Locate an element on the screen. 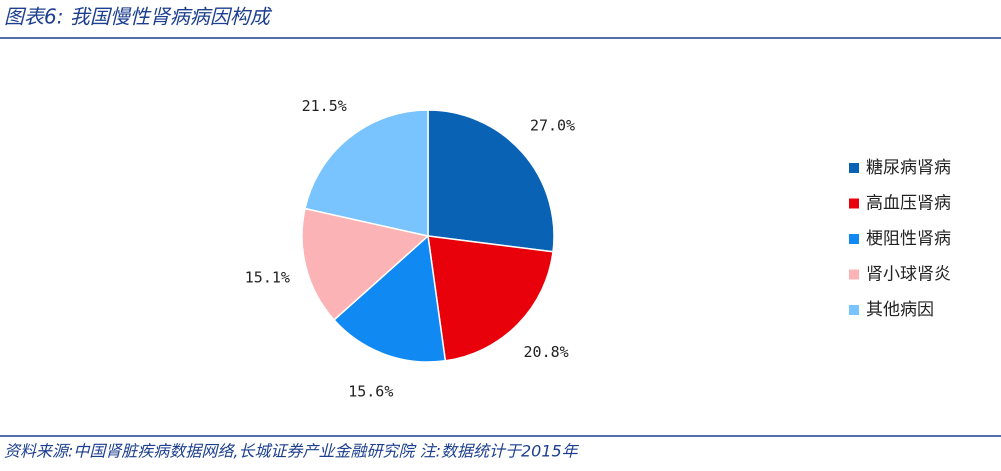 This screenshot has height=471, width=1001. data-label: 27.0% is located at coordinates (552, 126).